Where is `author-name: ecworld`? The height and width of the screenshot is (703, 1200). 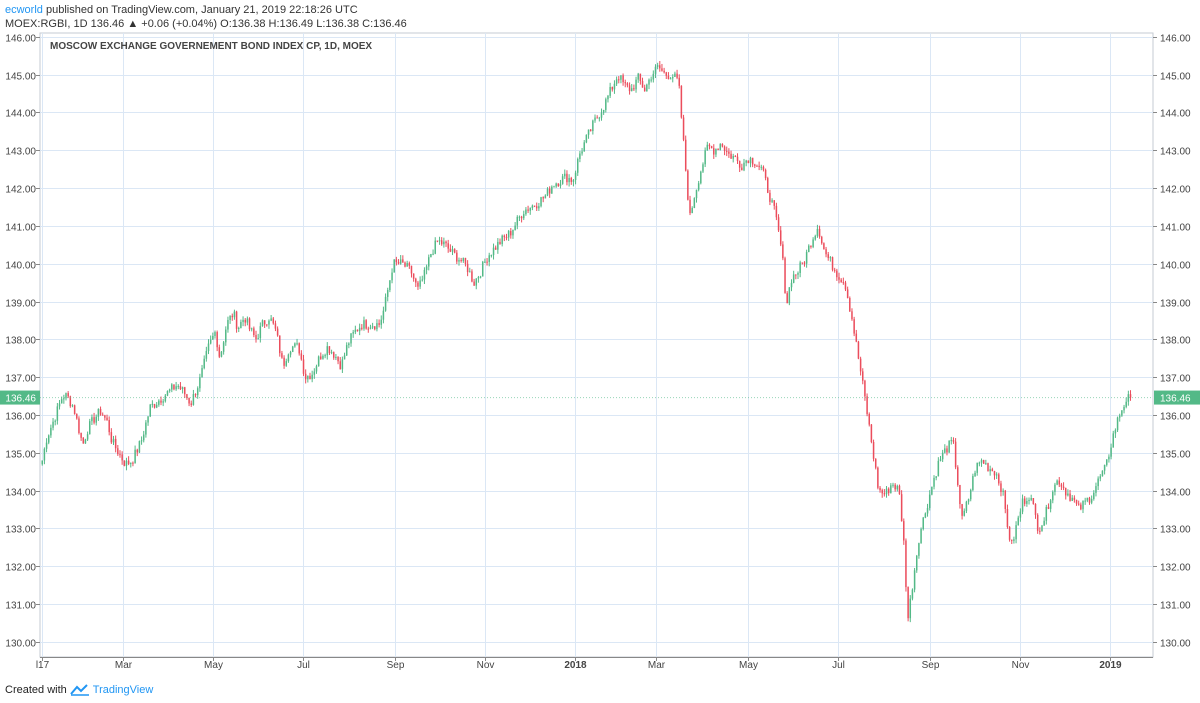
author-name: ecworld is located at coordinates (24, 10).